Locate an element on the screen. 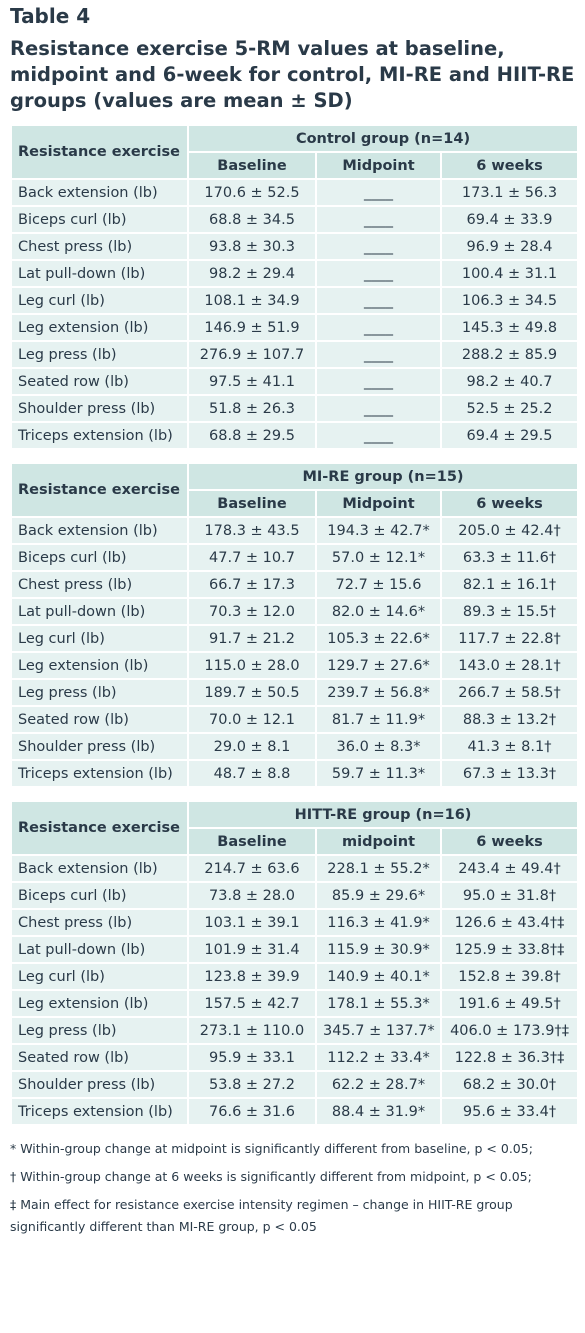  table-cell: Back extension (lb) is located at coordinates (99, 868).